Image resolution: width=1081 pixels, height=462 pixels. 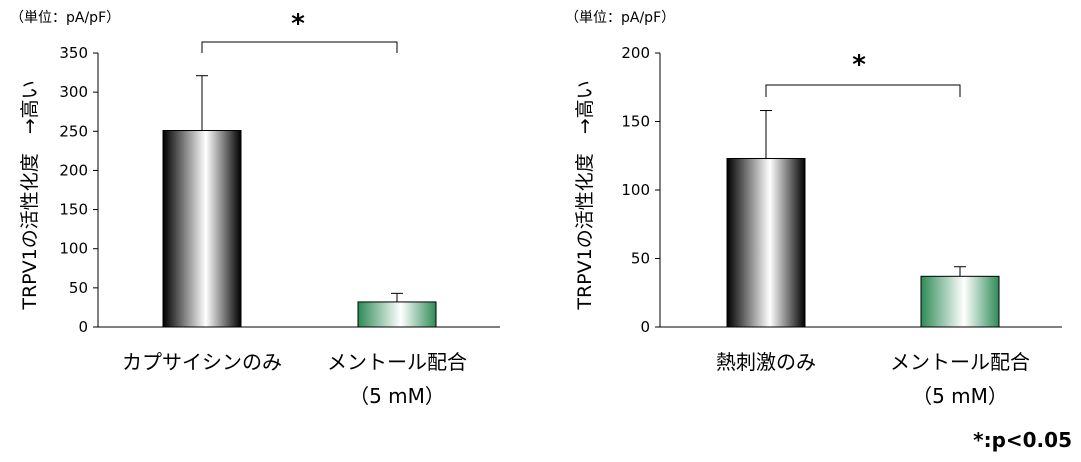 I want to click on y-tick-labels: 0 50 100 150 200 250 300 350, so click(x=78, y=190).